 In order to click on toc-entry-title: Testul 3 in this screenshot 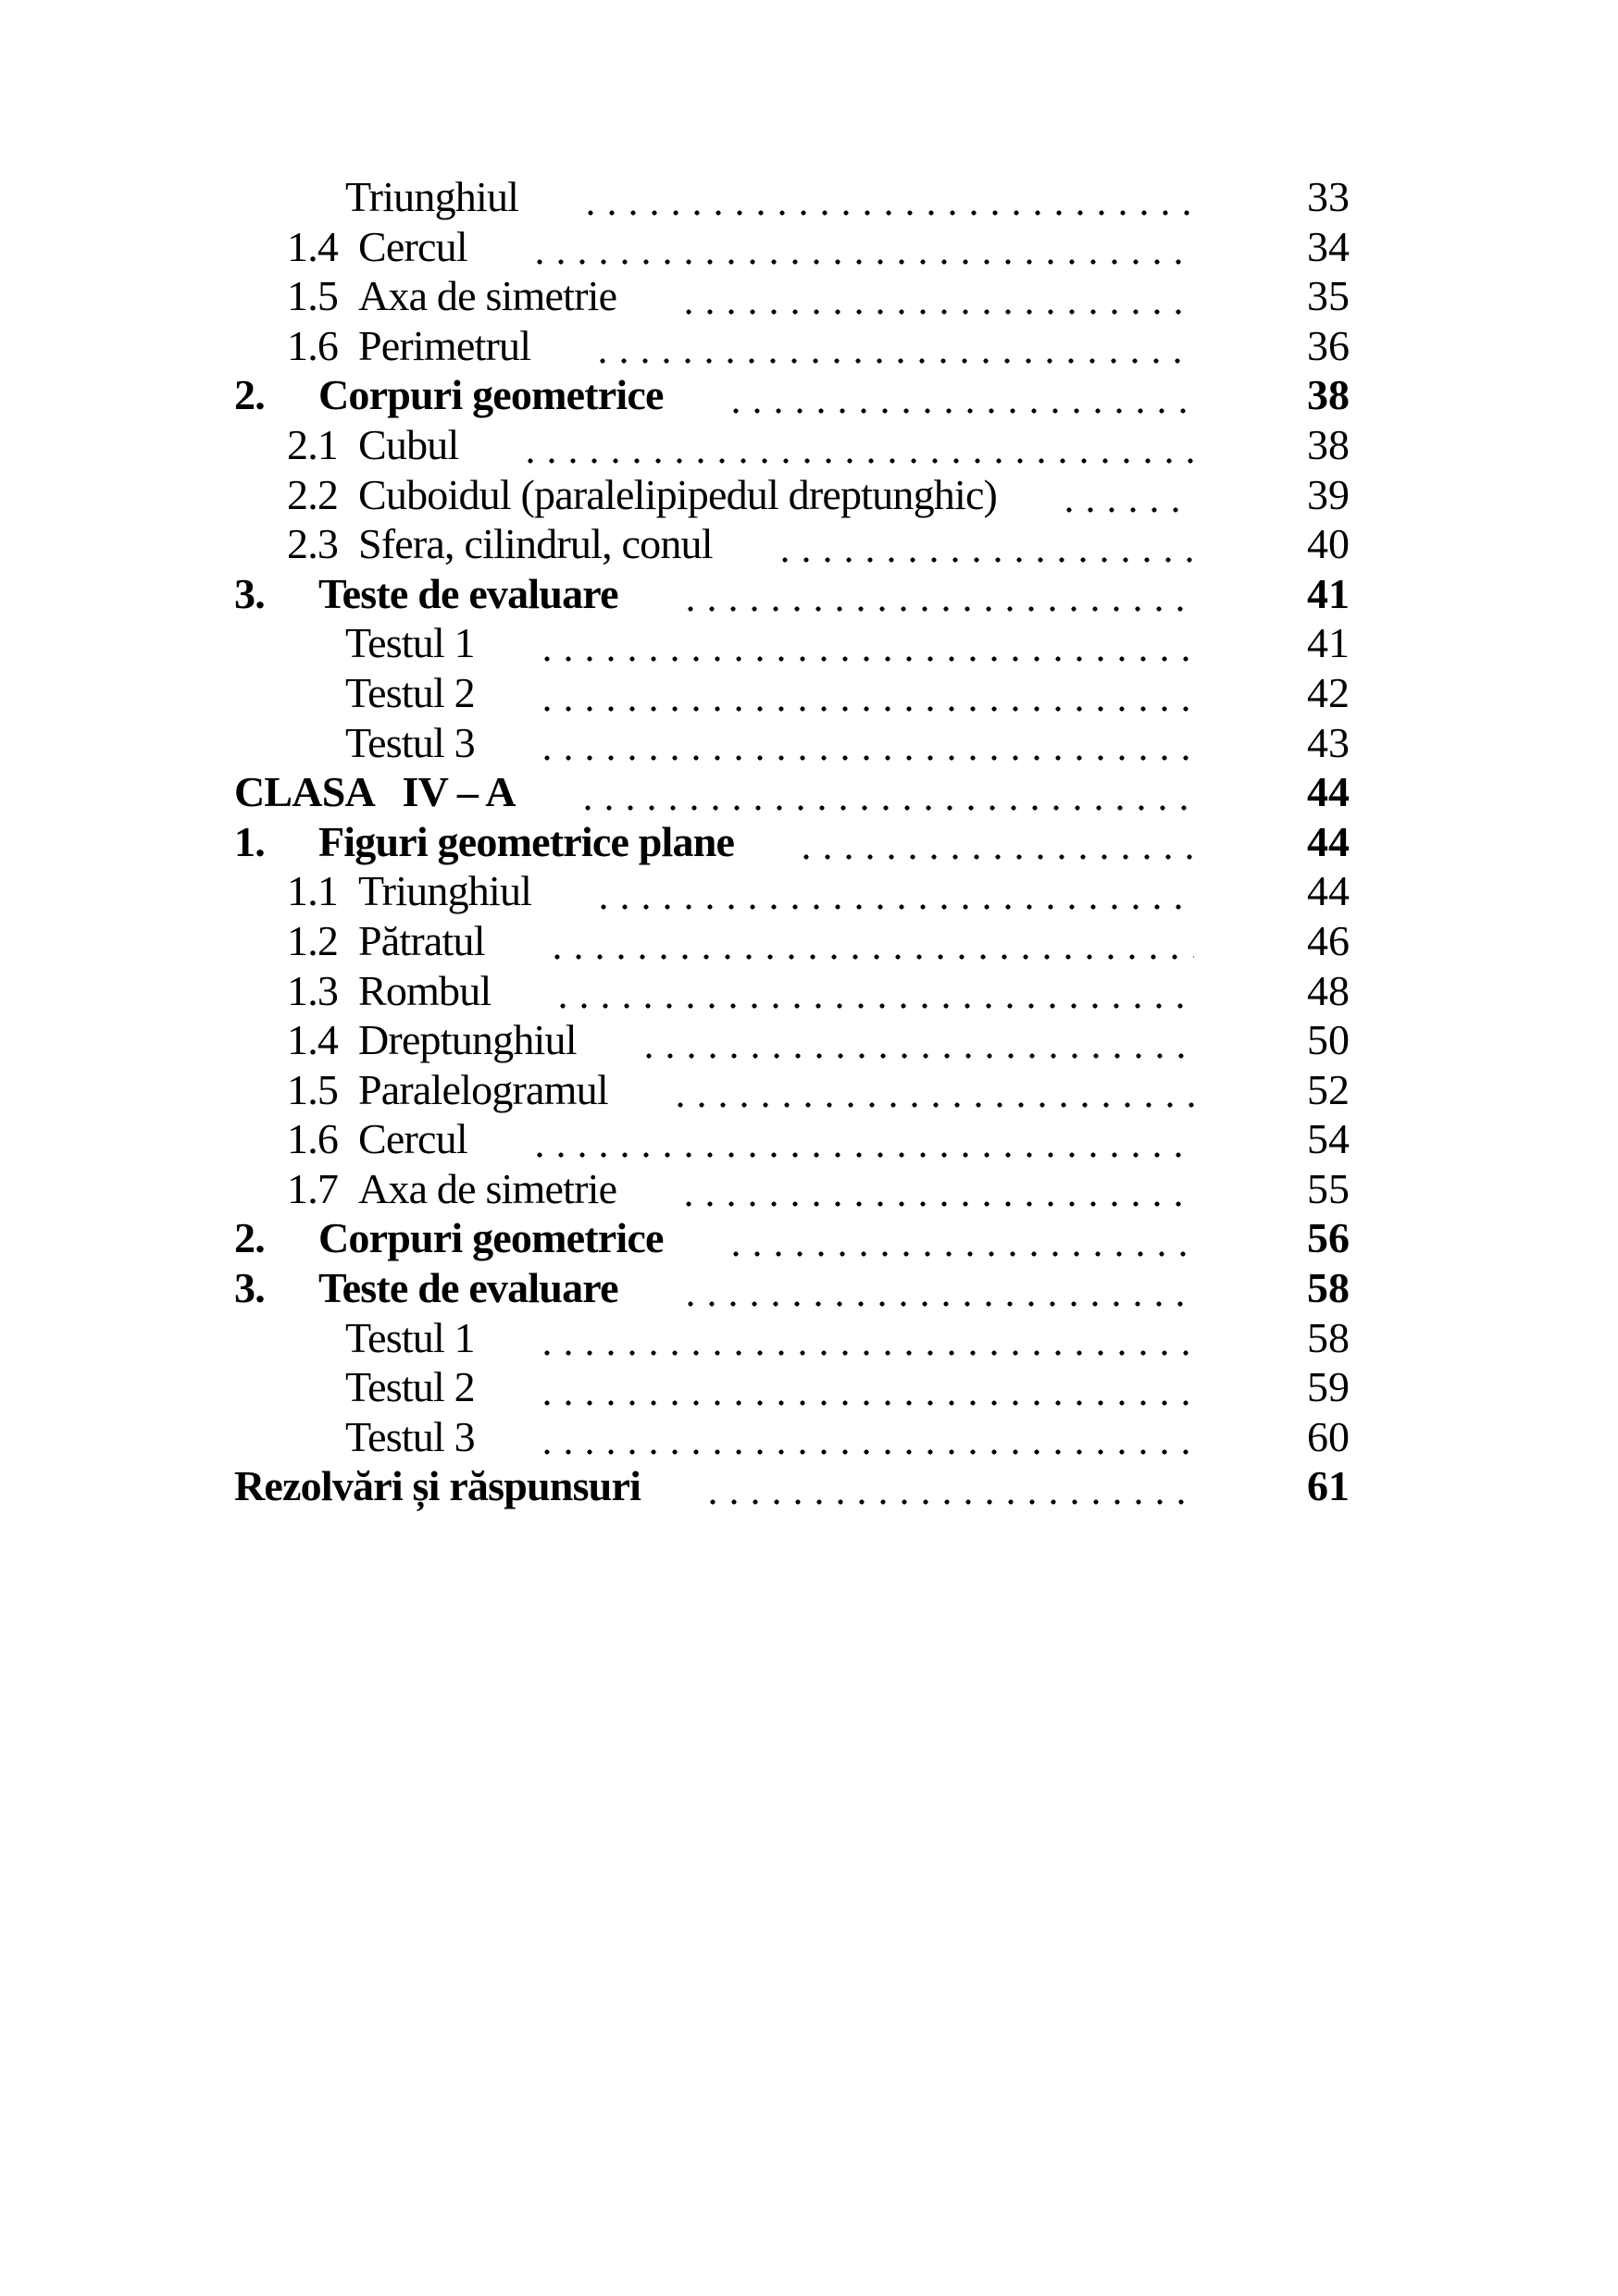, I will do `click(410, 742)`.